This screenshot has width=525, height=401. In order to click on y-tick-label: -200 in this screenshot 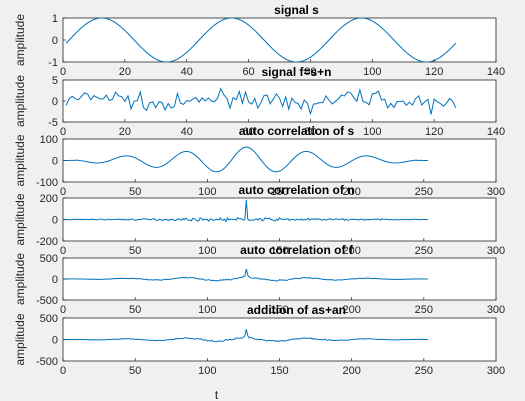, I will do `click(47, 242)`.